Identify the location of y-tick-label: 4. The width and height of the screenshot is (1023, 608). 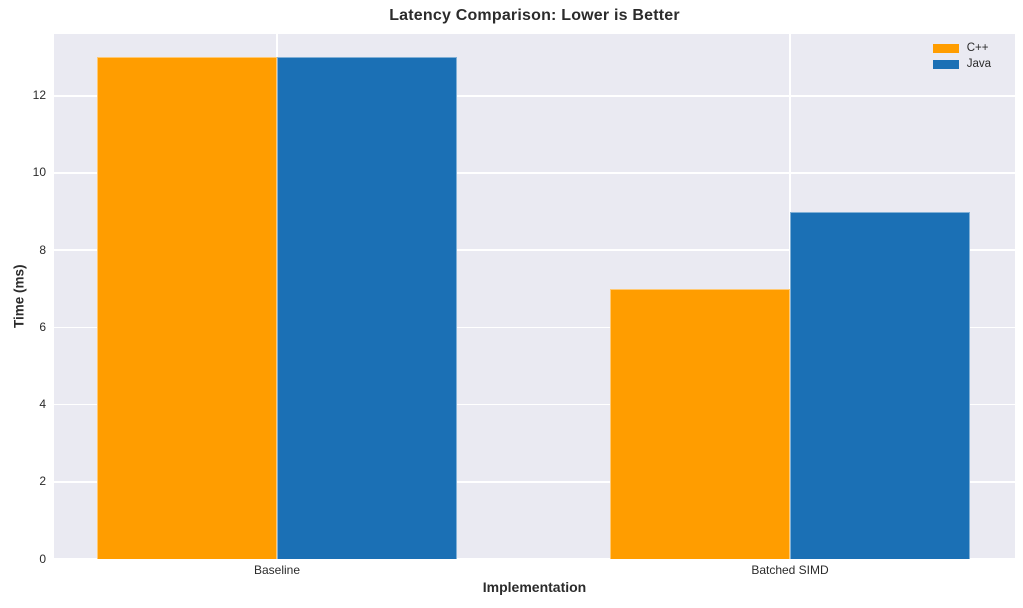
(42, 404).